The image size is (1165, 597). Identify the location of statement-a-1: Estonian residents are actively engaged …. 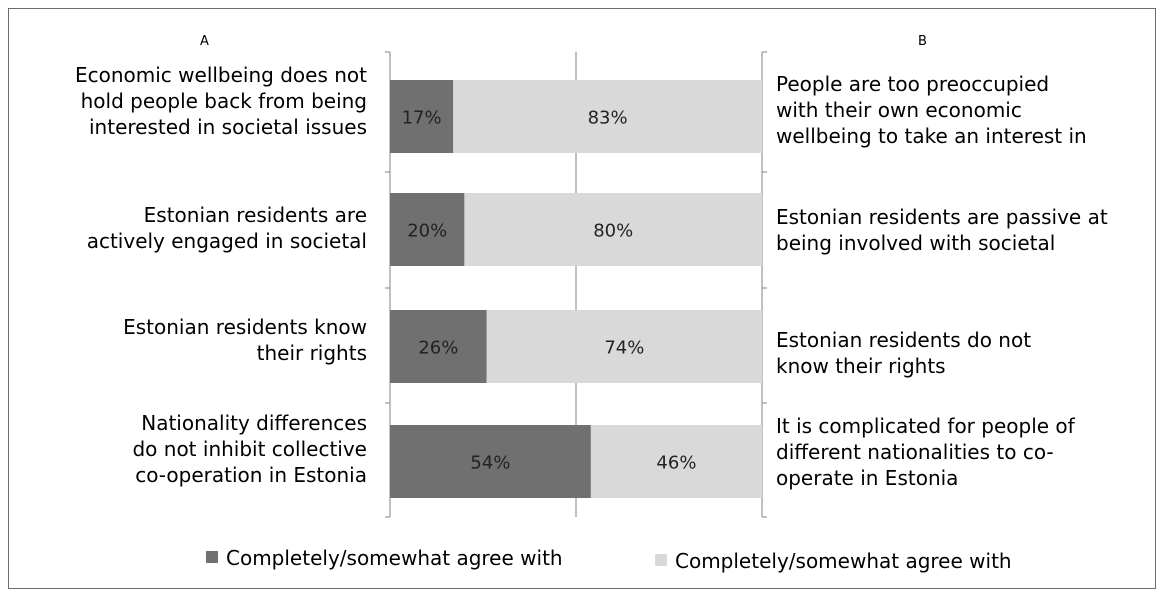
(226, 228).